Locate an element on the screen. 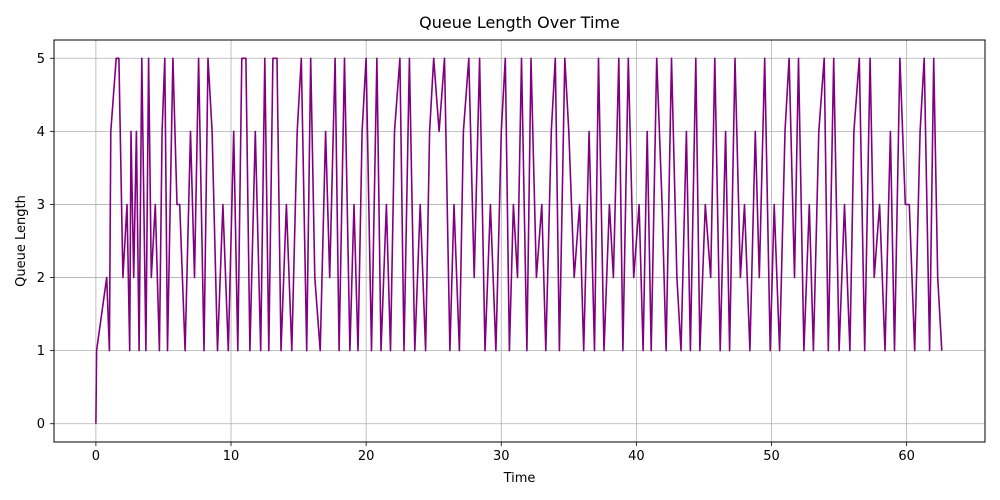 Image resolution: width=1000 pixels, height=500 pixels. y-tick-label: 4 is located at coordinates (41, 132).